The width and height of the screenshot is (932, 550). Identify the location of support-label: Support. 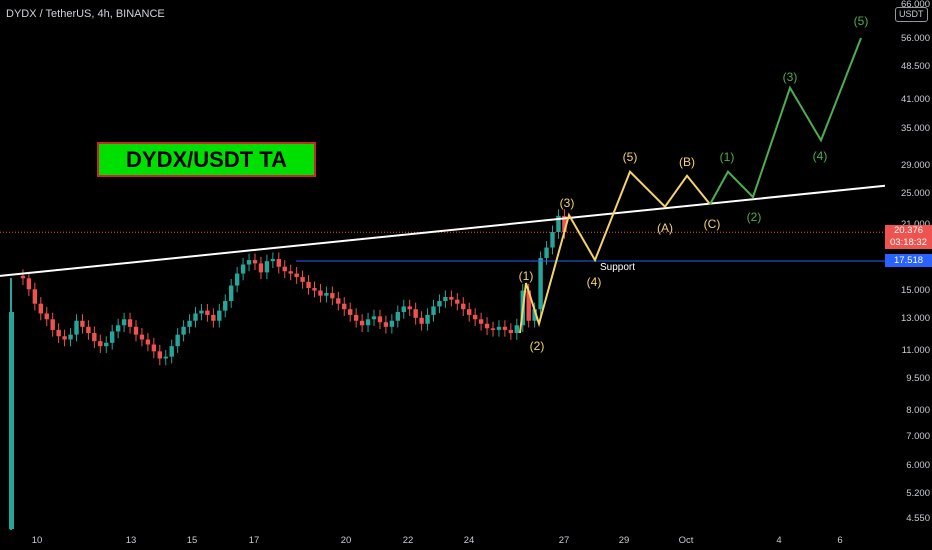
(617, 267).